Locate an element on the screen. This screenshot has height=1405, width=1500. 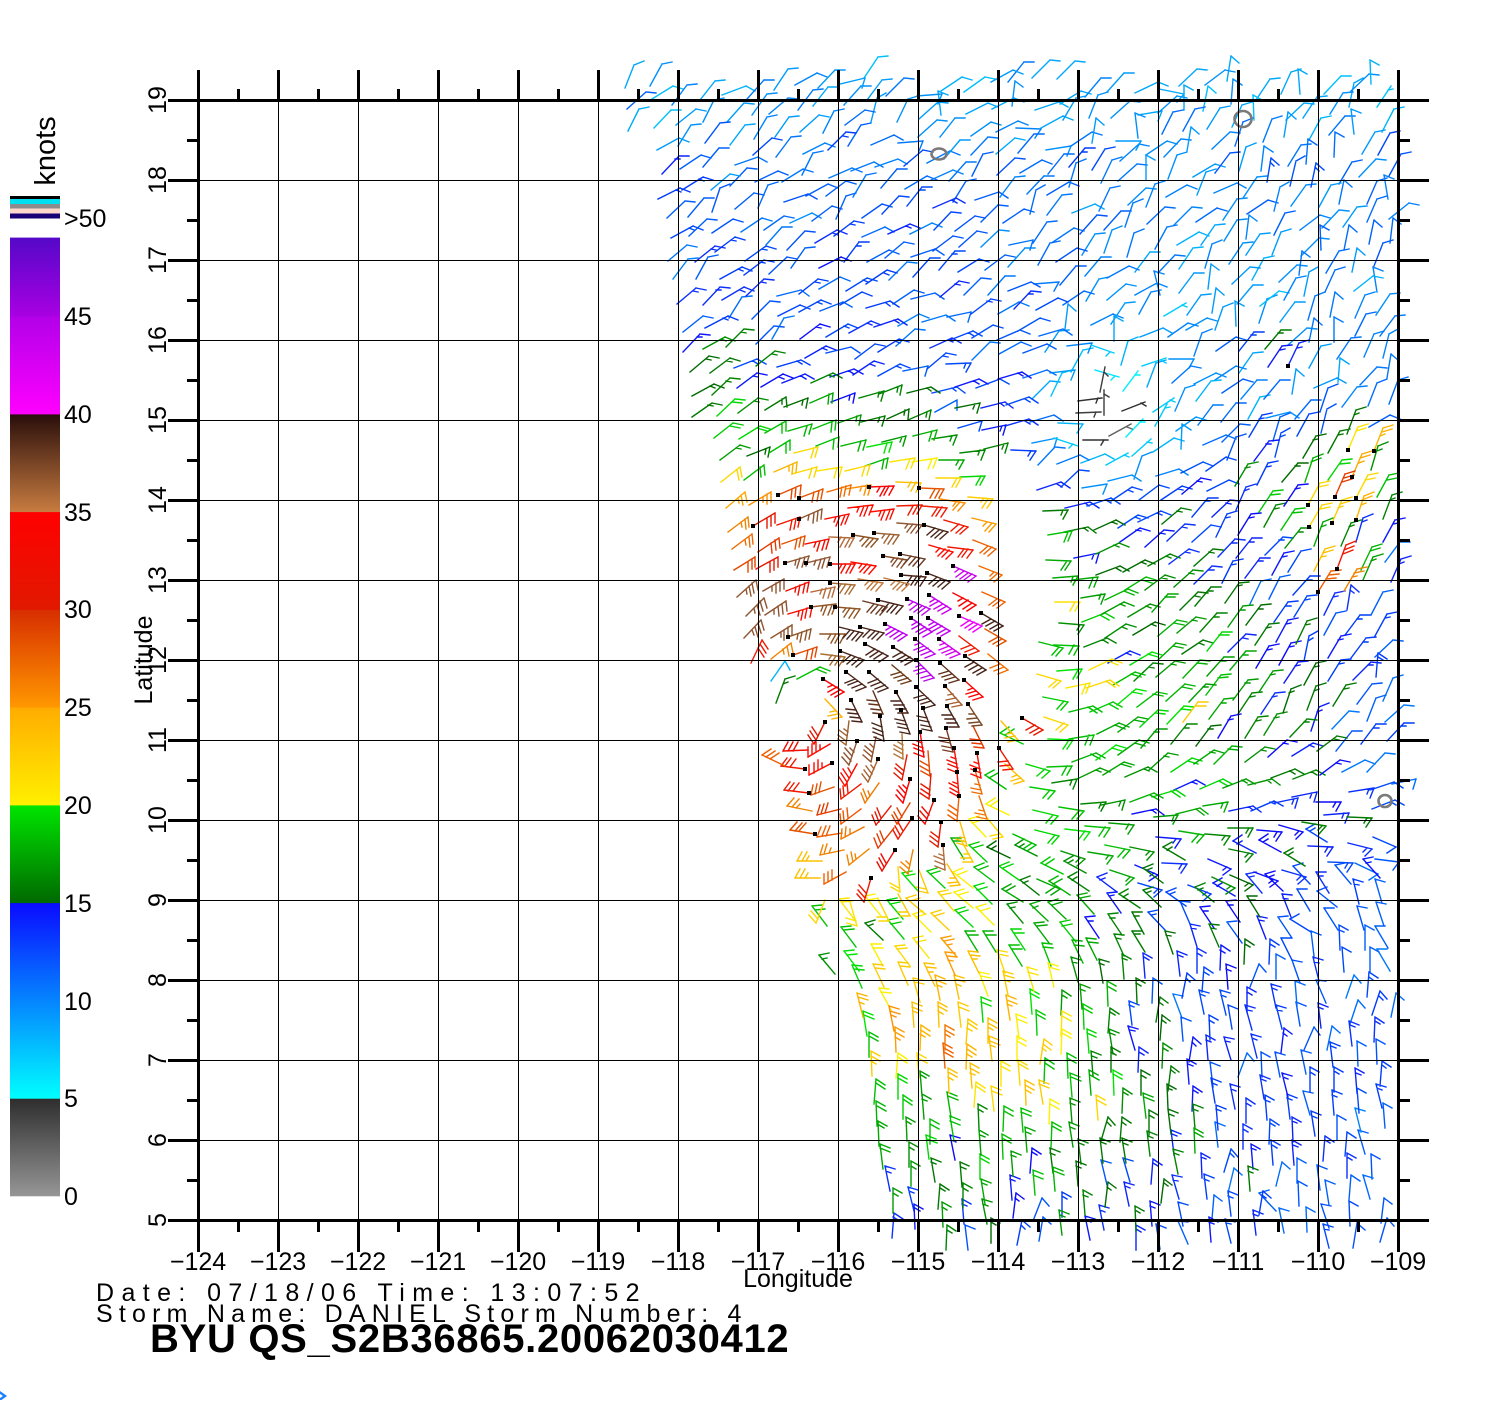
svg-text: −115 is located at coordinates (918, 1262).